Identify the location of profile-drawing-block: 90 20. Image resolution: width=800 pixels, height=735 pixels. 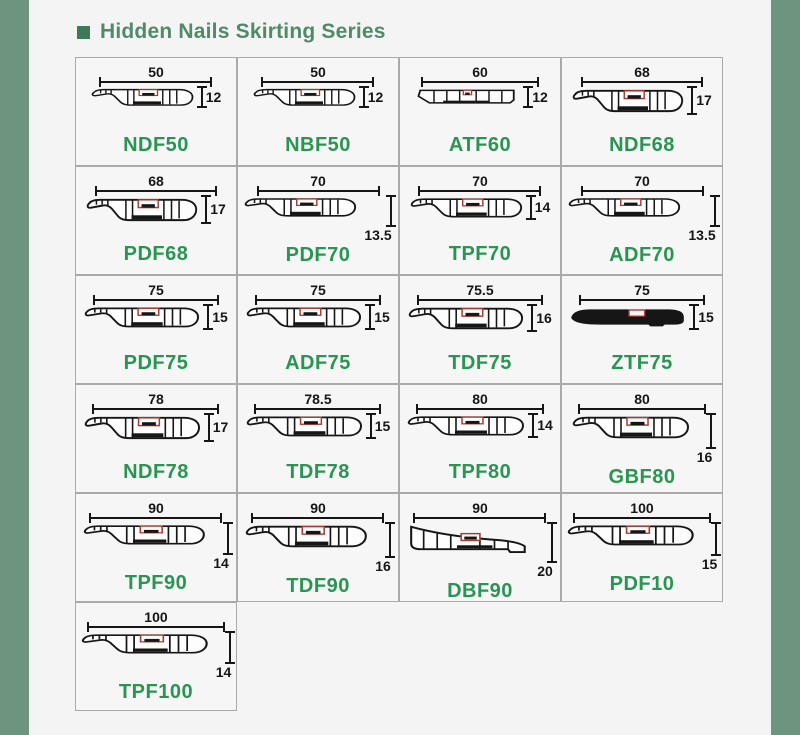
(482, 540).